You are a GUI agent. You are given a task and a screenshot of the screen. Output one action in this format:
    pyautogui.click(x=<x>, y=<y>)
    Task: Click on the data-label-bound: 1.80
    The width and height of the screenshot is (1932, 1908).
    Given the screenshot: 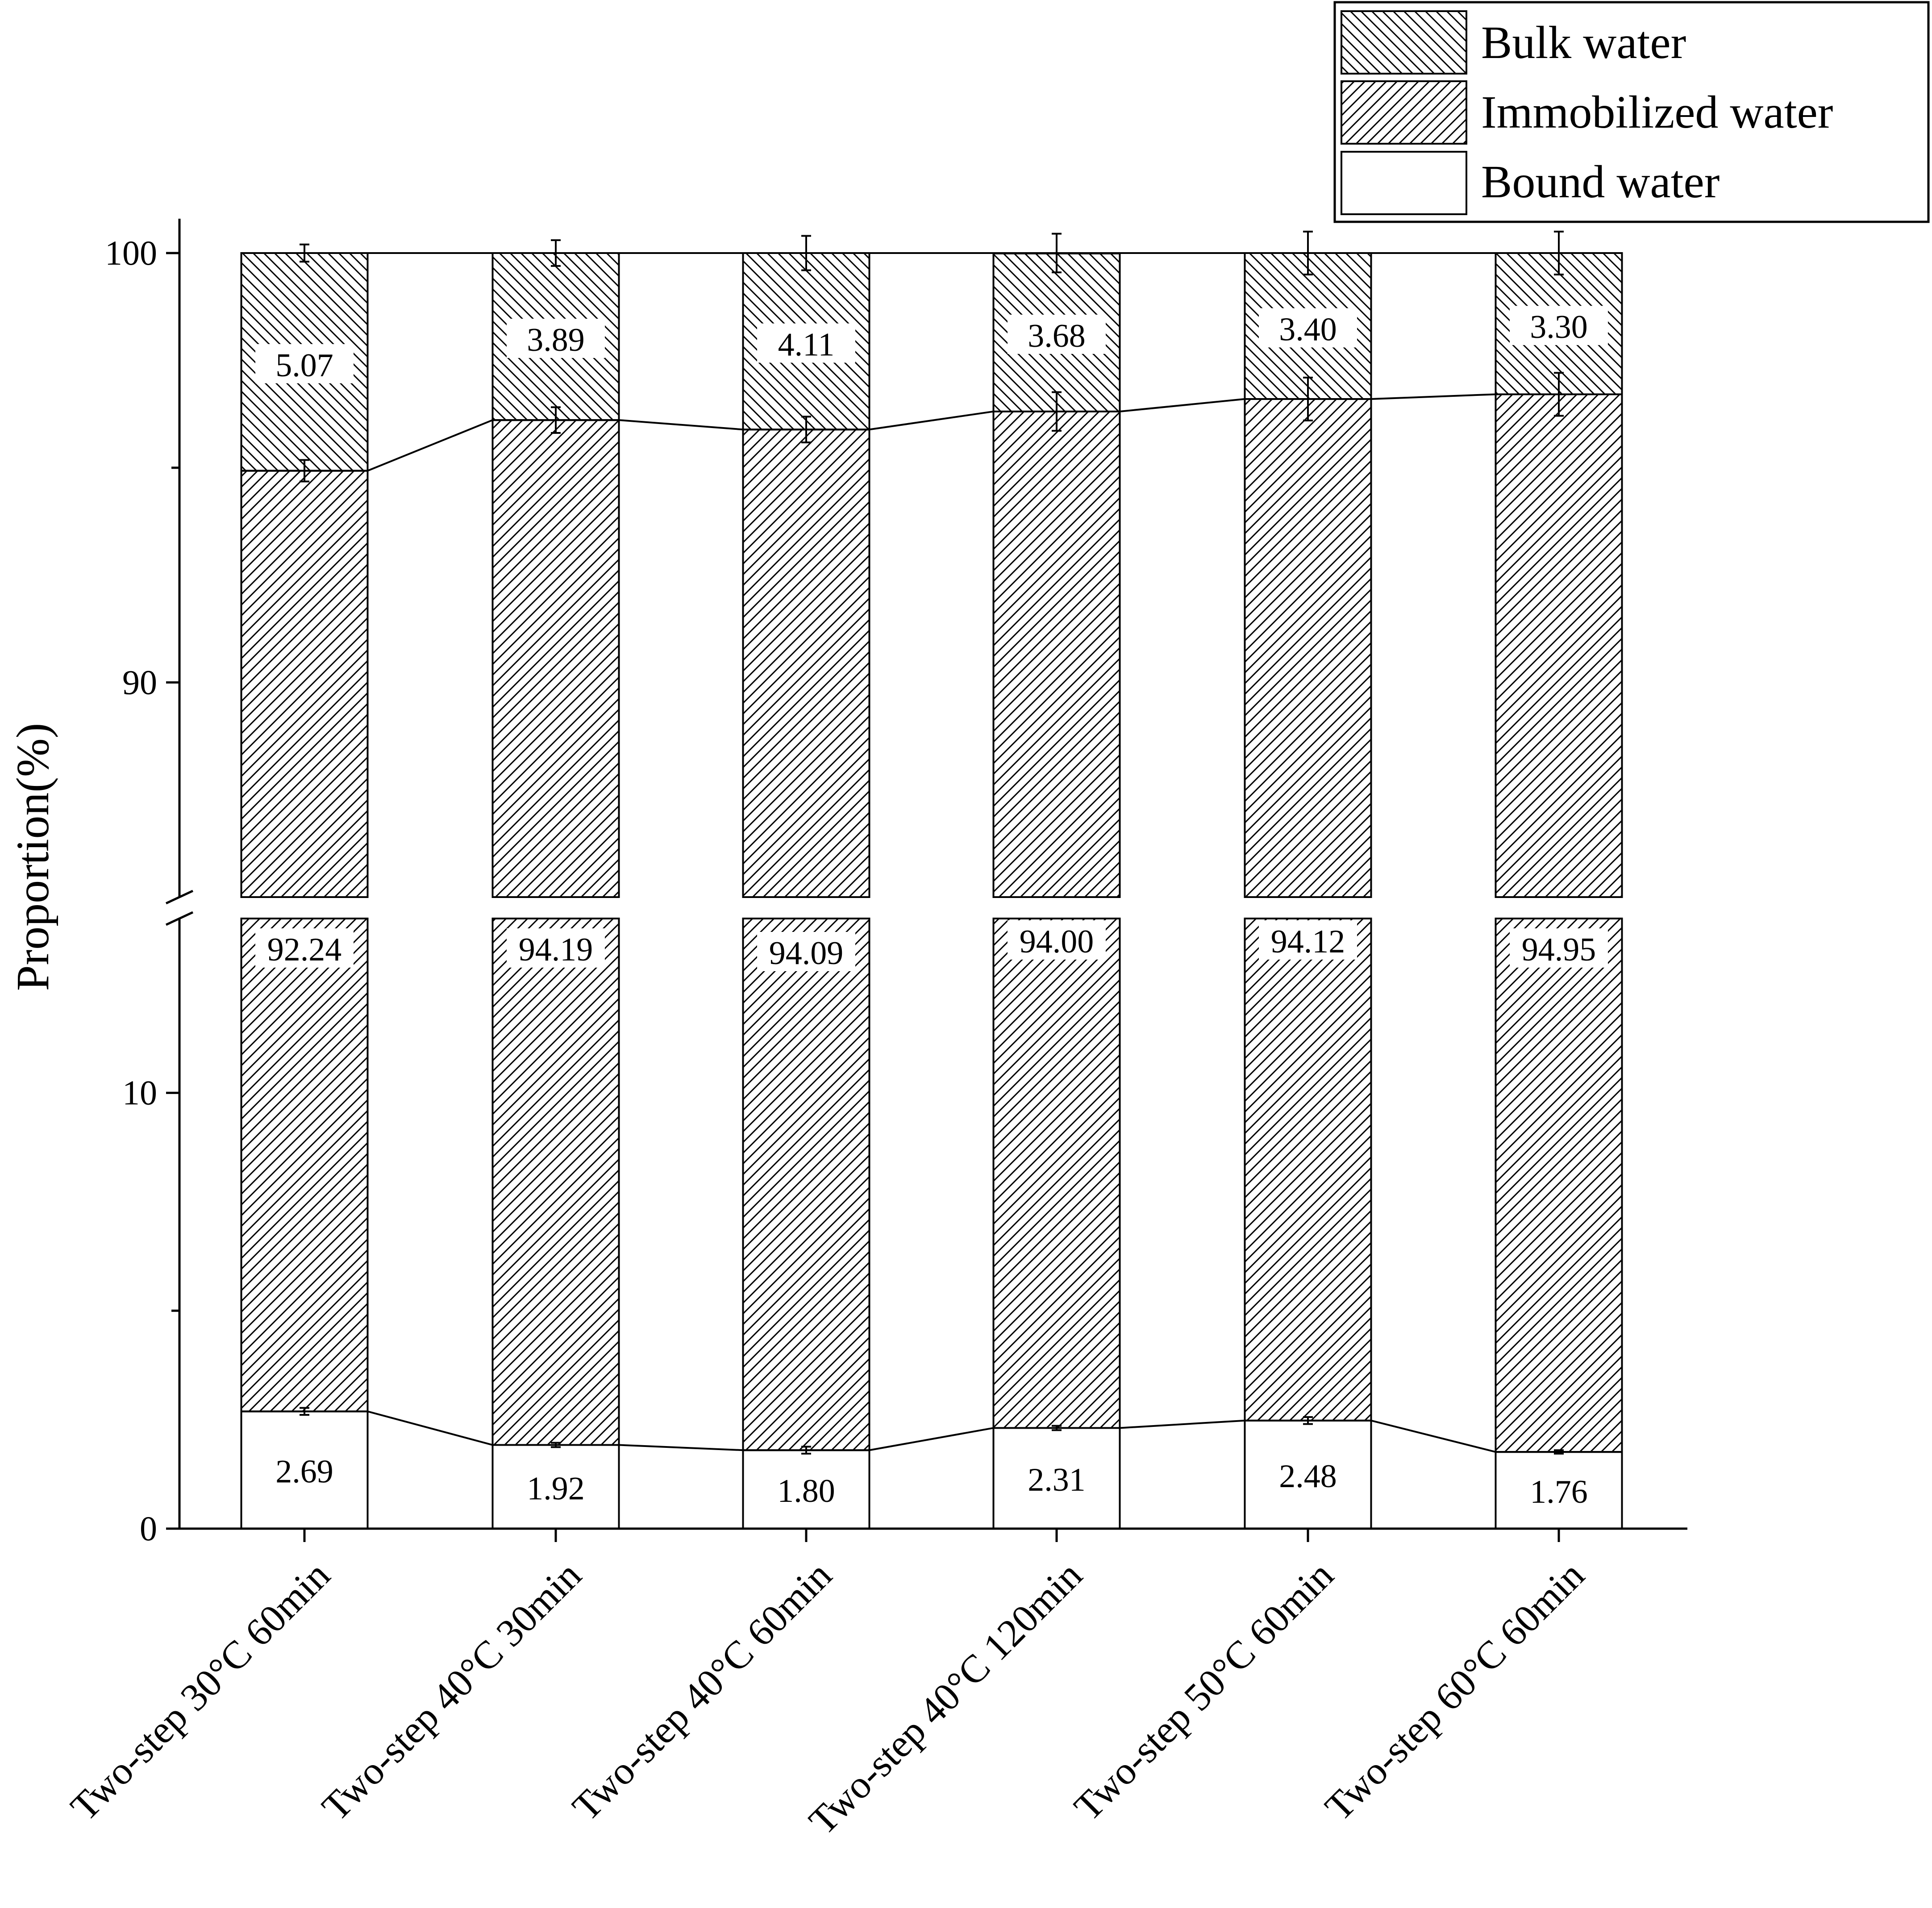 What is the action you would take?
    pyautogui.click(x=806, y=1491)
    